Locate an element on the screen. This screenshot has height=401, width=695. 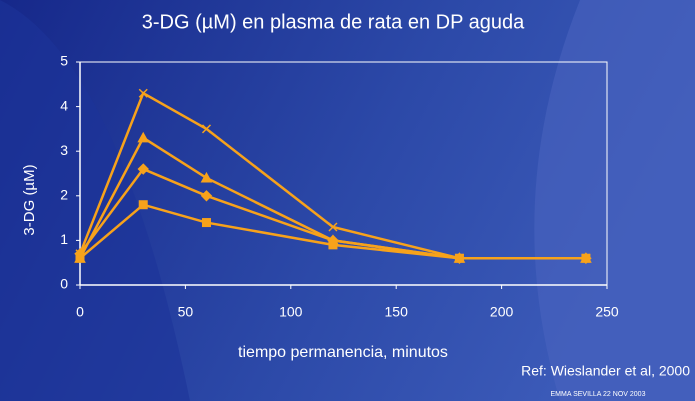
x-tick-label: 0 is located at coordinates (80, 312).